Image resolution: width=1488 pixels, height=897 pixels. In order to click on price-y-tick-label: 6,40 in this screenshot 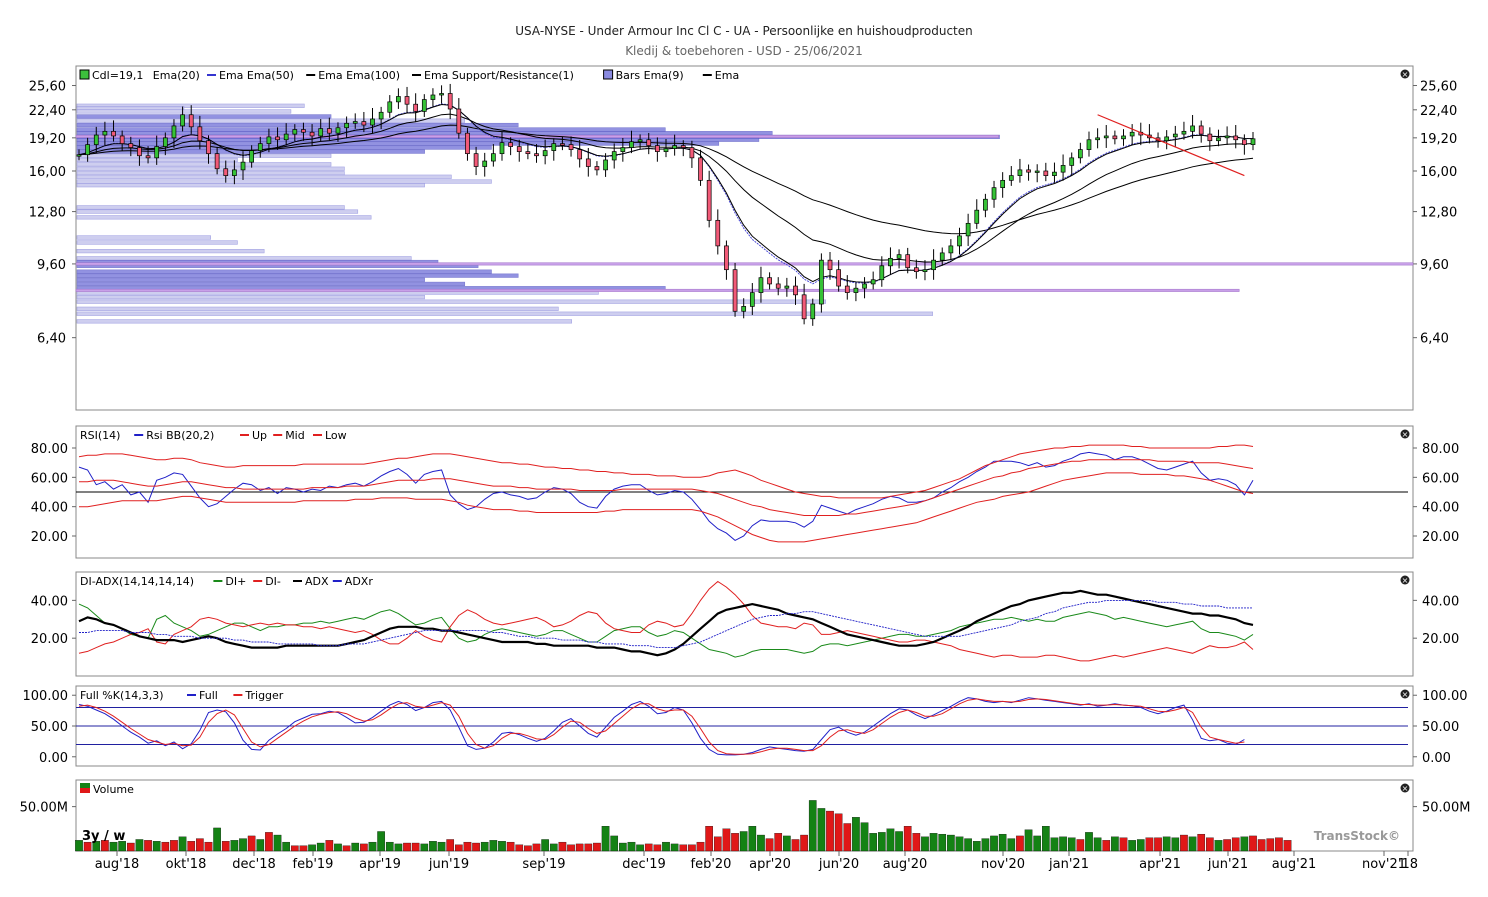, I will do `click(1434, 339)`.